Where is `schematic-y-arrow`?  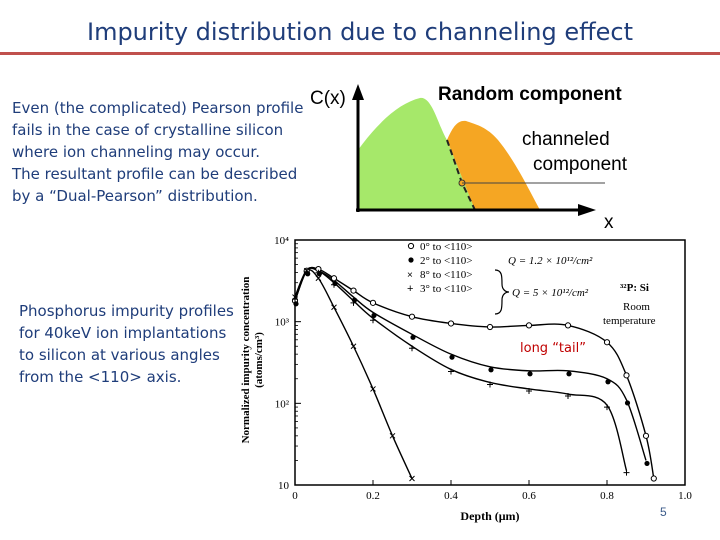 schematic-y-arrow is located at coordinates (358, 92).